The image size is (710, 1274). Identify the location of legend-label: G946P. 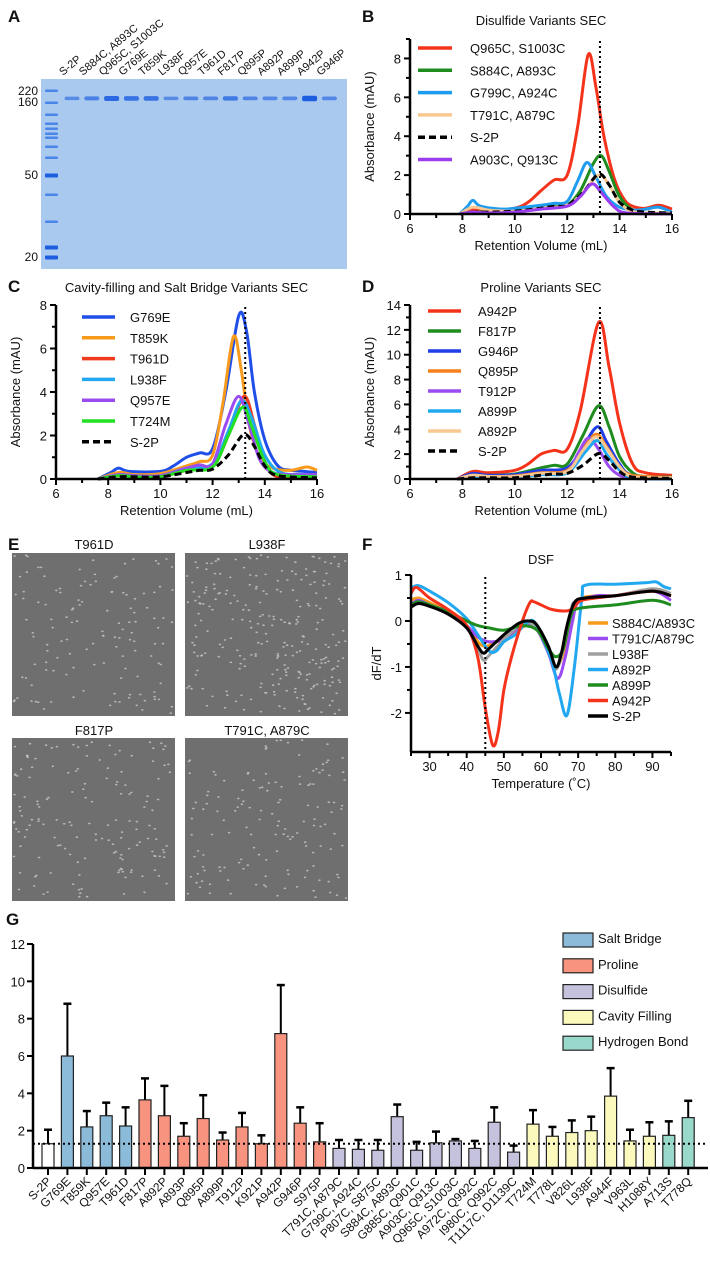
(498, 351).